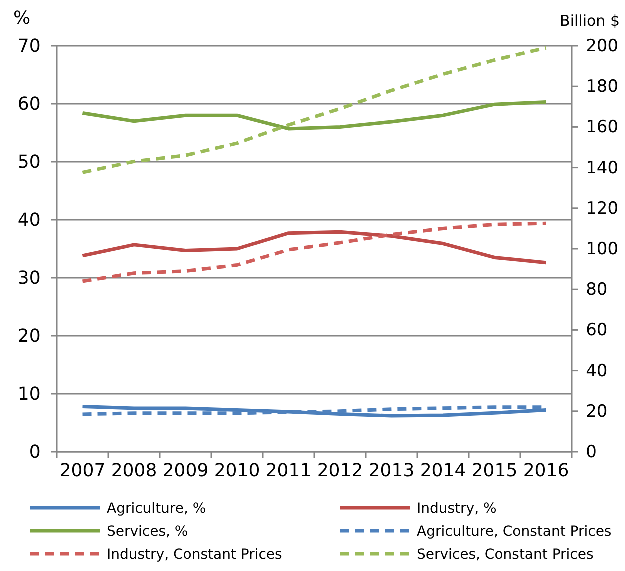  What do you see at coordinates (147, 532) in the screenshot?
I see `legend-label: Services, %` at bounding box center [147, 532].